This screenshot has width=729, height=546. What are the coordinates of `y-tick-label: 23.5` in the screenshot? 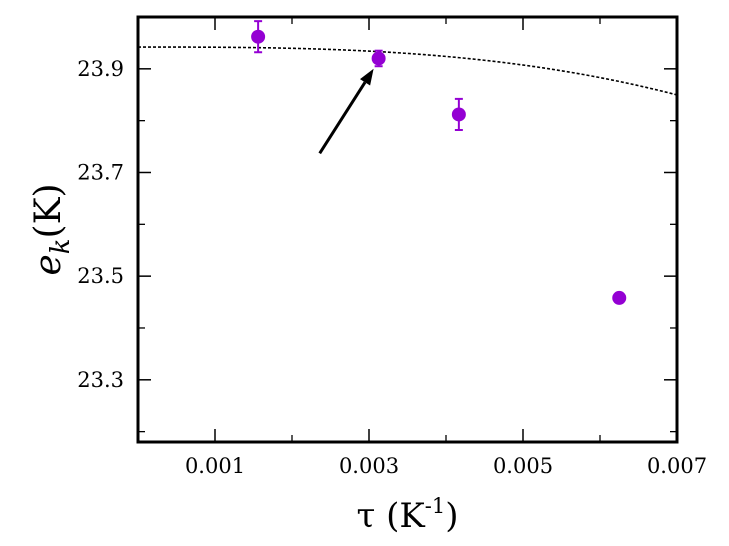 It's located at (100, 276).